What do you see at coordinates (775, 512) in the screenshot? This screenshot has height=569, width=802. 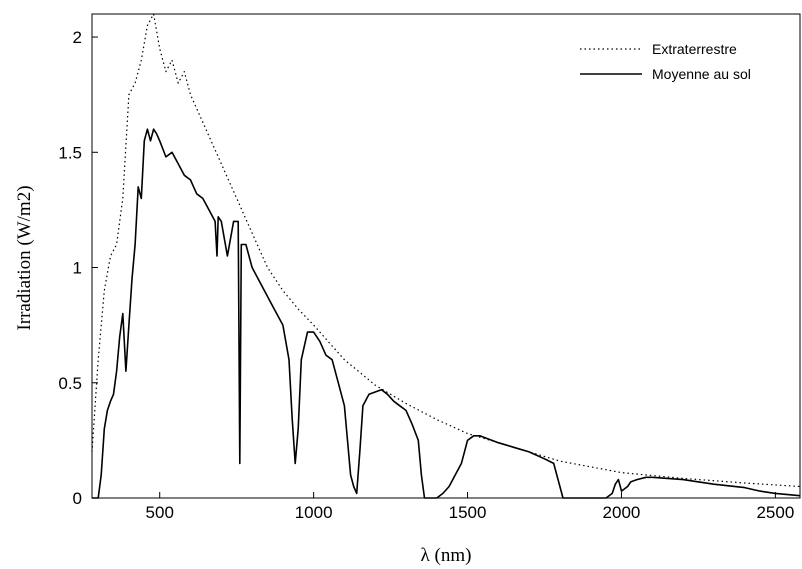 I see `x-tick-label: 2500` at bounding box center [775, 512].